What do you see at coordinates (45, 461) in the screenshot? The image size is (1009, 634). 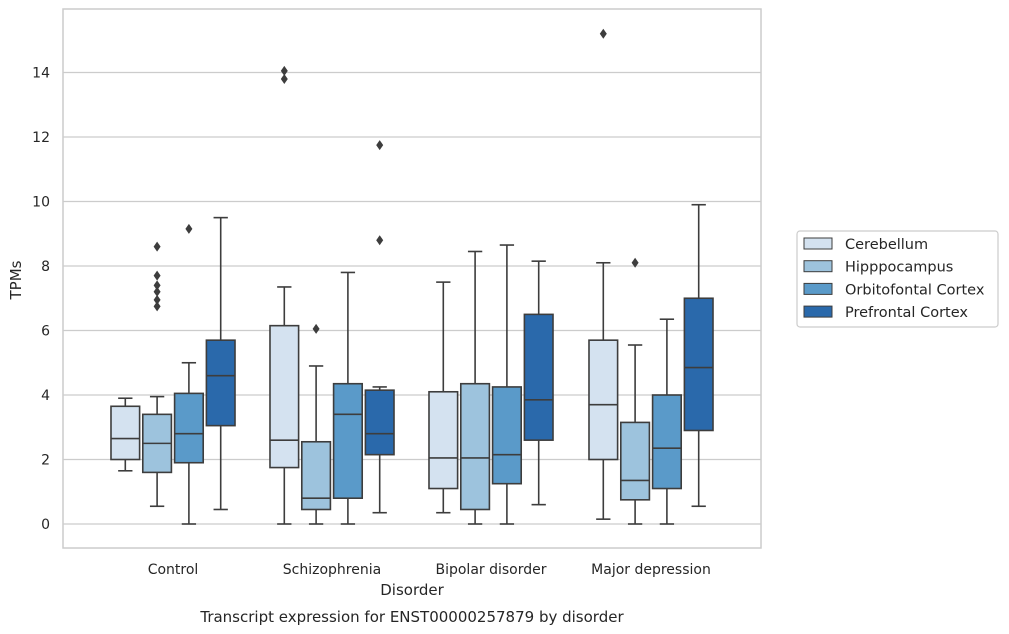 I see `y-tick-label: 2` at bounding box center [45, 461].